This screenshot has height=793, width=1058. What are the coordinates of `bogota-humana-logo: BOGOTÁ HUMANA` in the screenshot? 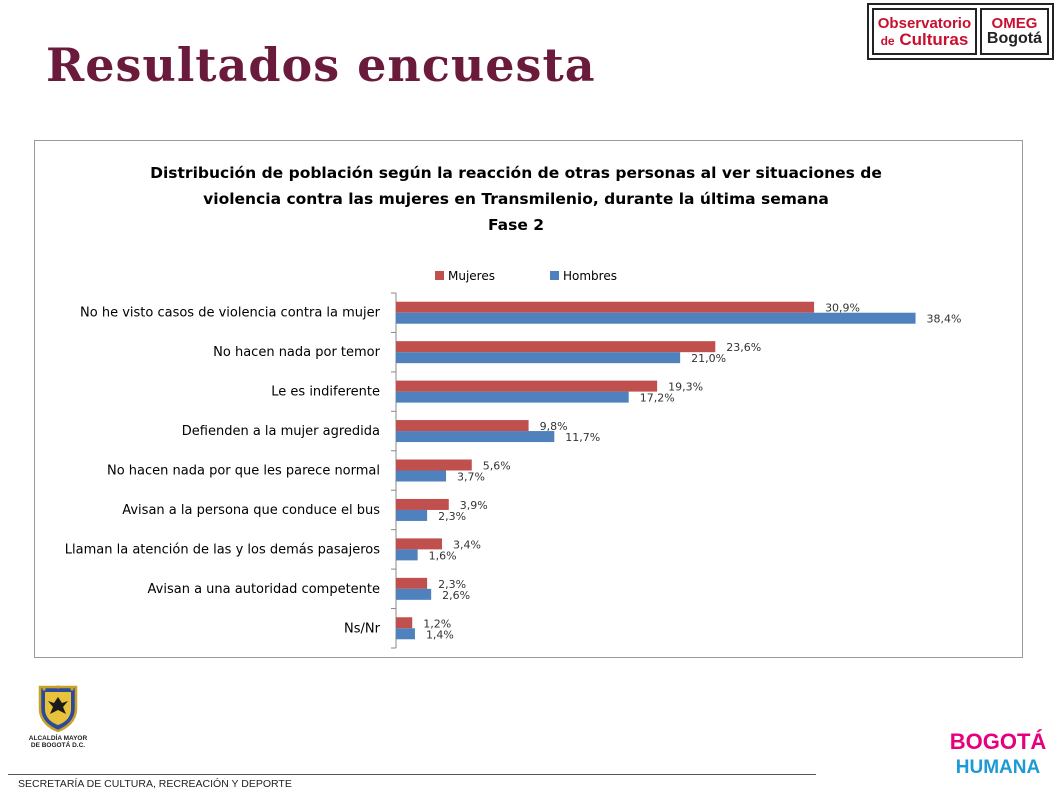 It's located at (998, 753).